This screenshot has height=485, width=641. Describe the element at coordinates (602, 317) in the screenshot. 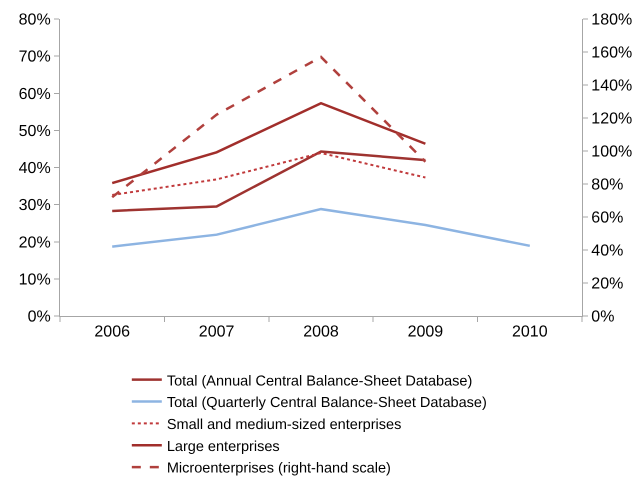

I see `y2-tick-label: 0%` at that location.